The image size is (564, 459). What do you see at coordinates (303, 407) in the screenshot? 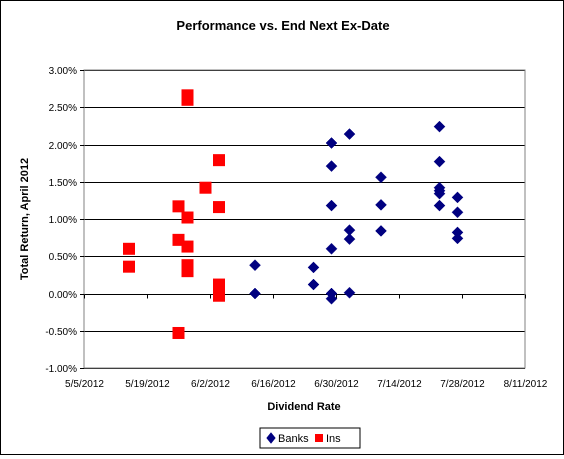
I see `x-axis-title: Dividend Rate` at bounding box center [303, 407].